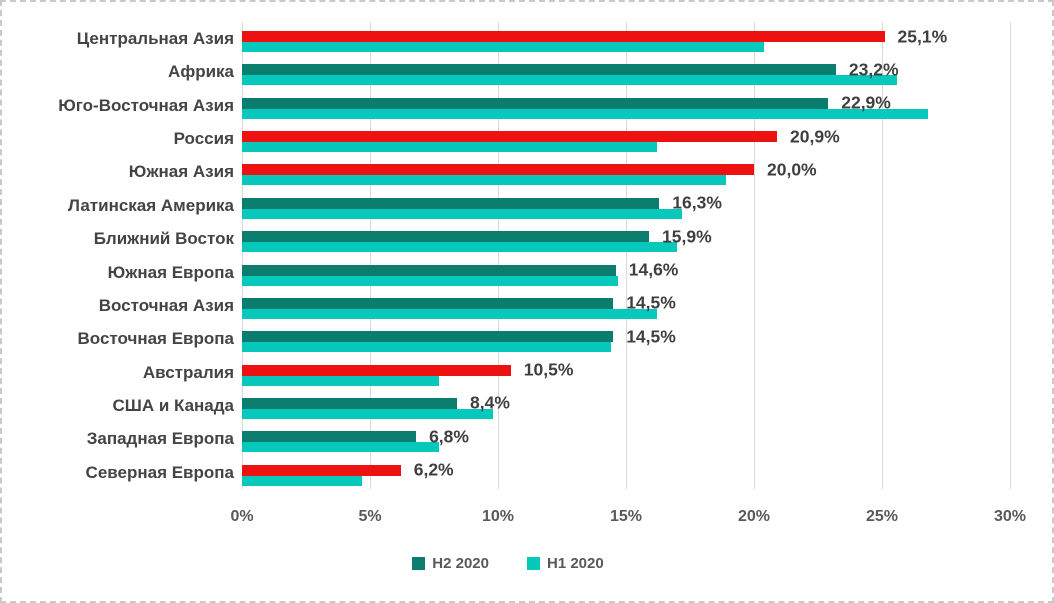  Describe the element at coordinates (498, 516) in the screenshot. I see `x-tick-label: 10%` at that location.